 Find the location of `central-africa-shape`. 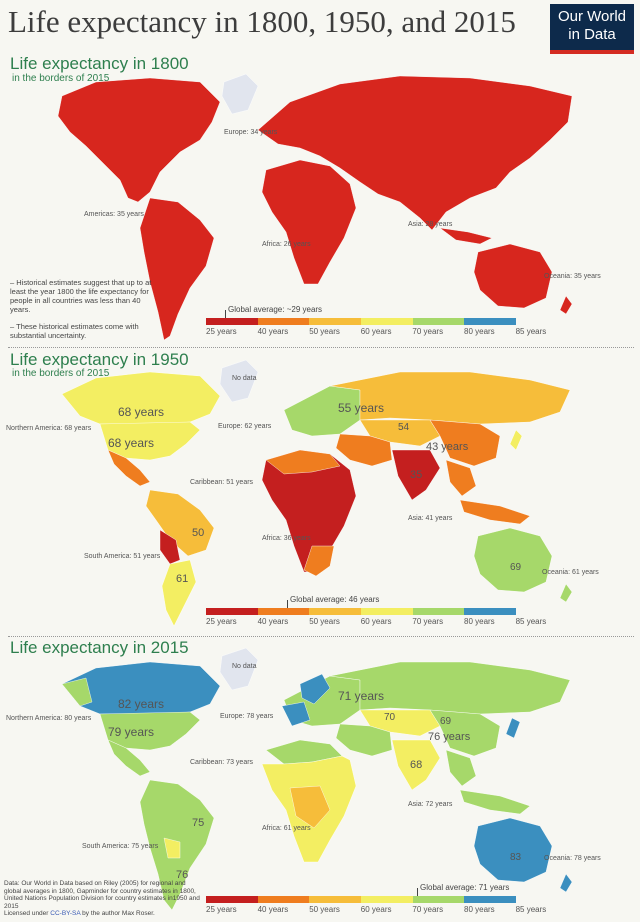

central-africa-shape is located at coordinates (310, 807).